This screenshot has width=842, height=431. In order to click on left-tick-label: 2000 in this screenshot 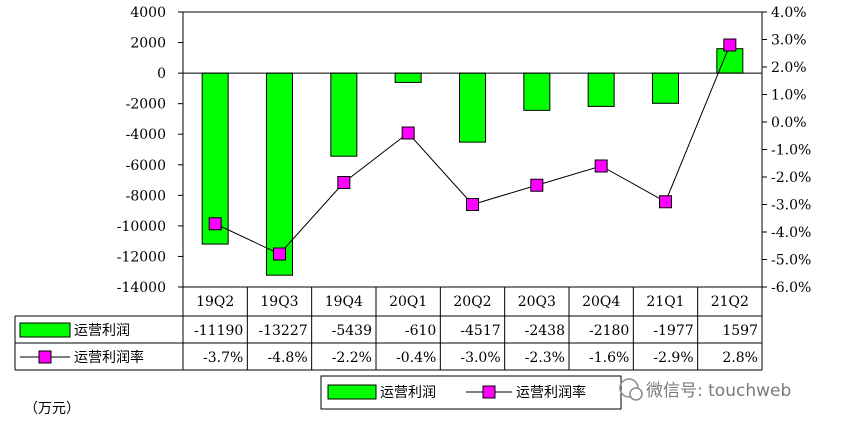, I will do `click(148, 44)`.